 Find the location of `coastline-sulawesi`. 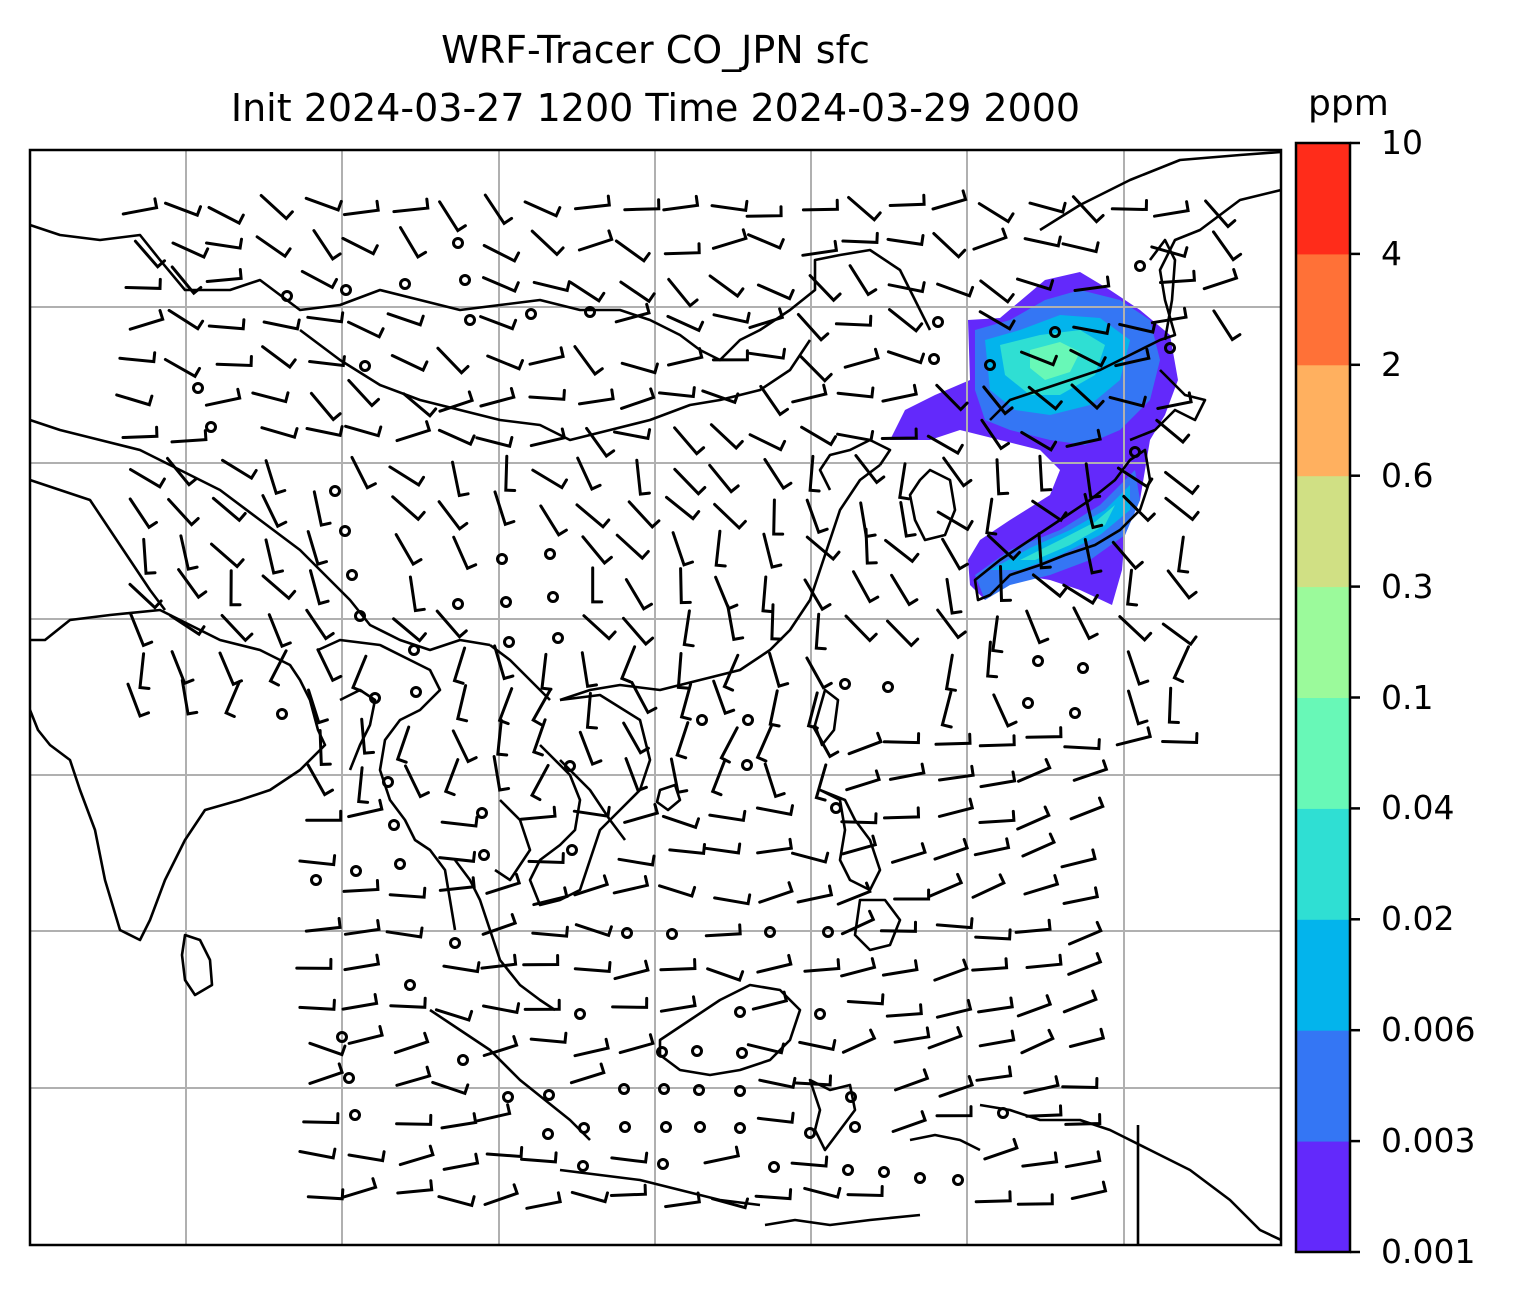

coastline-sulawesi is located at coordinates (832, 1115).